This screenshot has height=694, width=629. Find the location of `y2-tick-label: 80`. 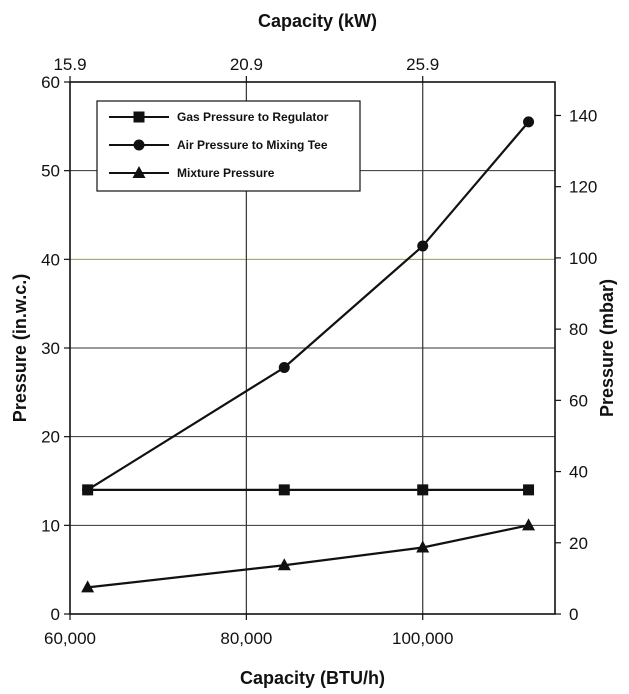

y2-tick-label: 80 is located at coordinates (578, 329).